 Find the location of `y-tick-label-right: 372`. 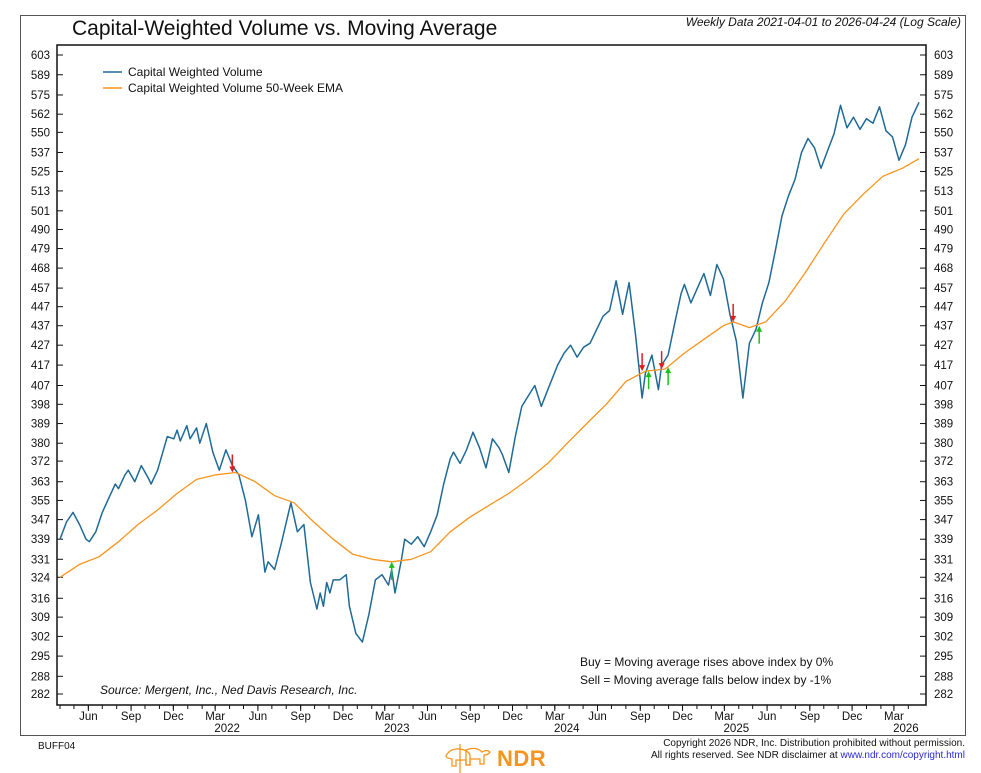

y-tick-label-right: 372 is located at coordinates (943, 462).